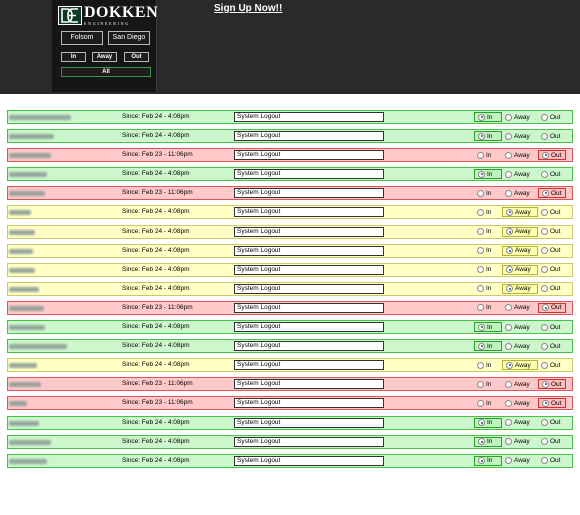 The image size is (580, 515). What do you see at coordinates (129, 38) in the screenshot?
I see `location-san-diego-button: San Diego` at bounding box center [129, 38].